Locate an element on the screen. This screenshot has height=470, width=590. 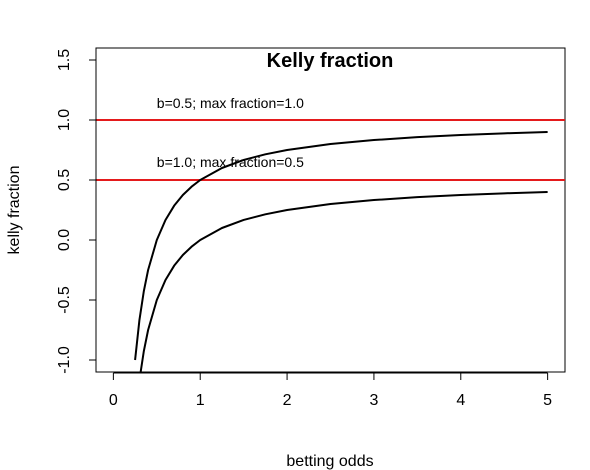
x-tick-label: 3 is located at coordinates (373, 400).